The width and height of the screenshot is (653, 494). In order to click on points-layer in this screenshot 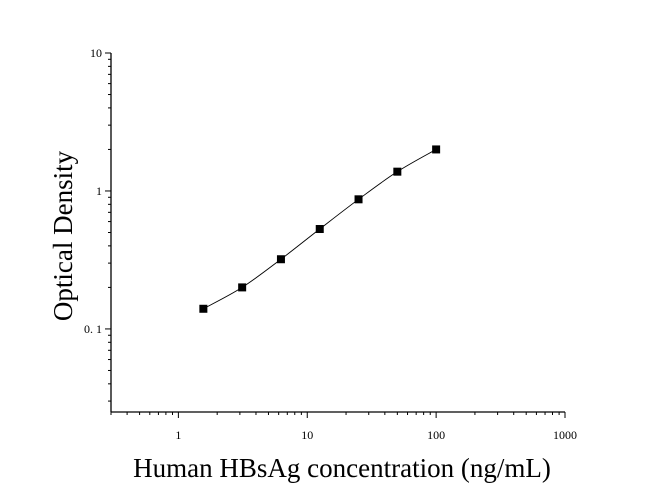, I will do `click(320, 229)`.